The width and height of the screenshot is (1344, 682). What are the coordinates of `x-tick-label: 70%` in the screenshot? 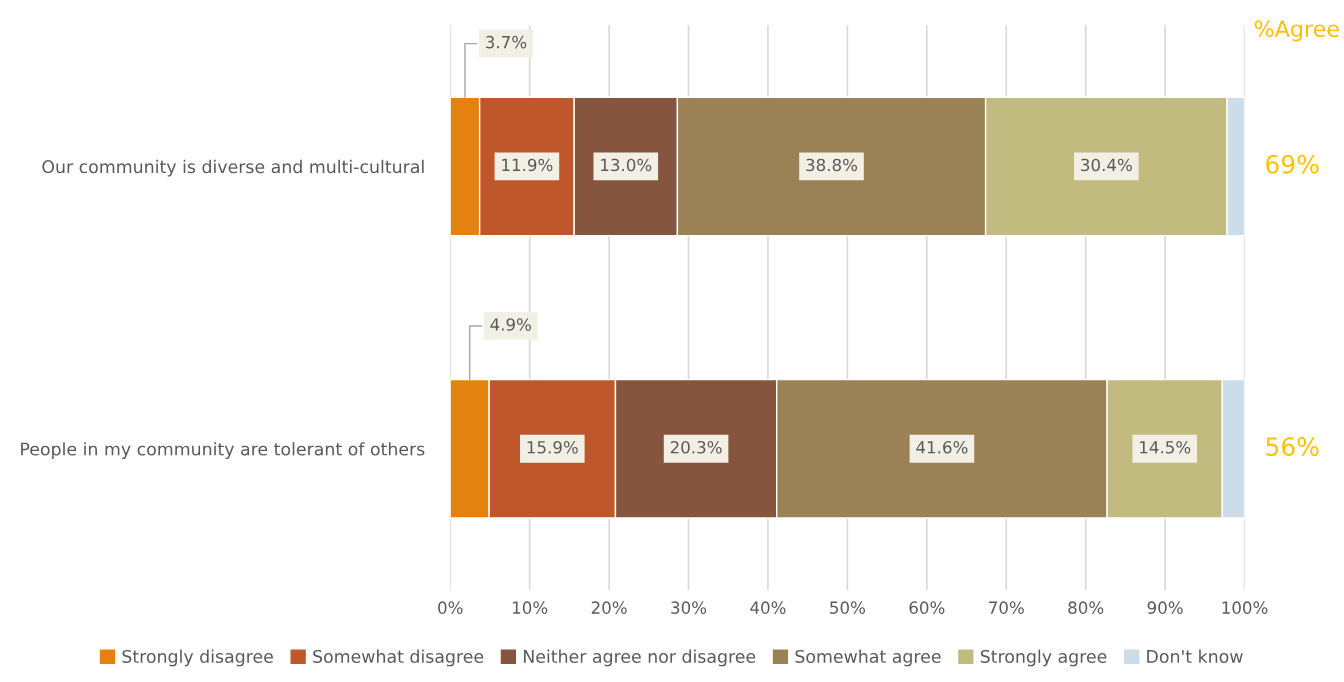 It's located at (1006, 607).